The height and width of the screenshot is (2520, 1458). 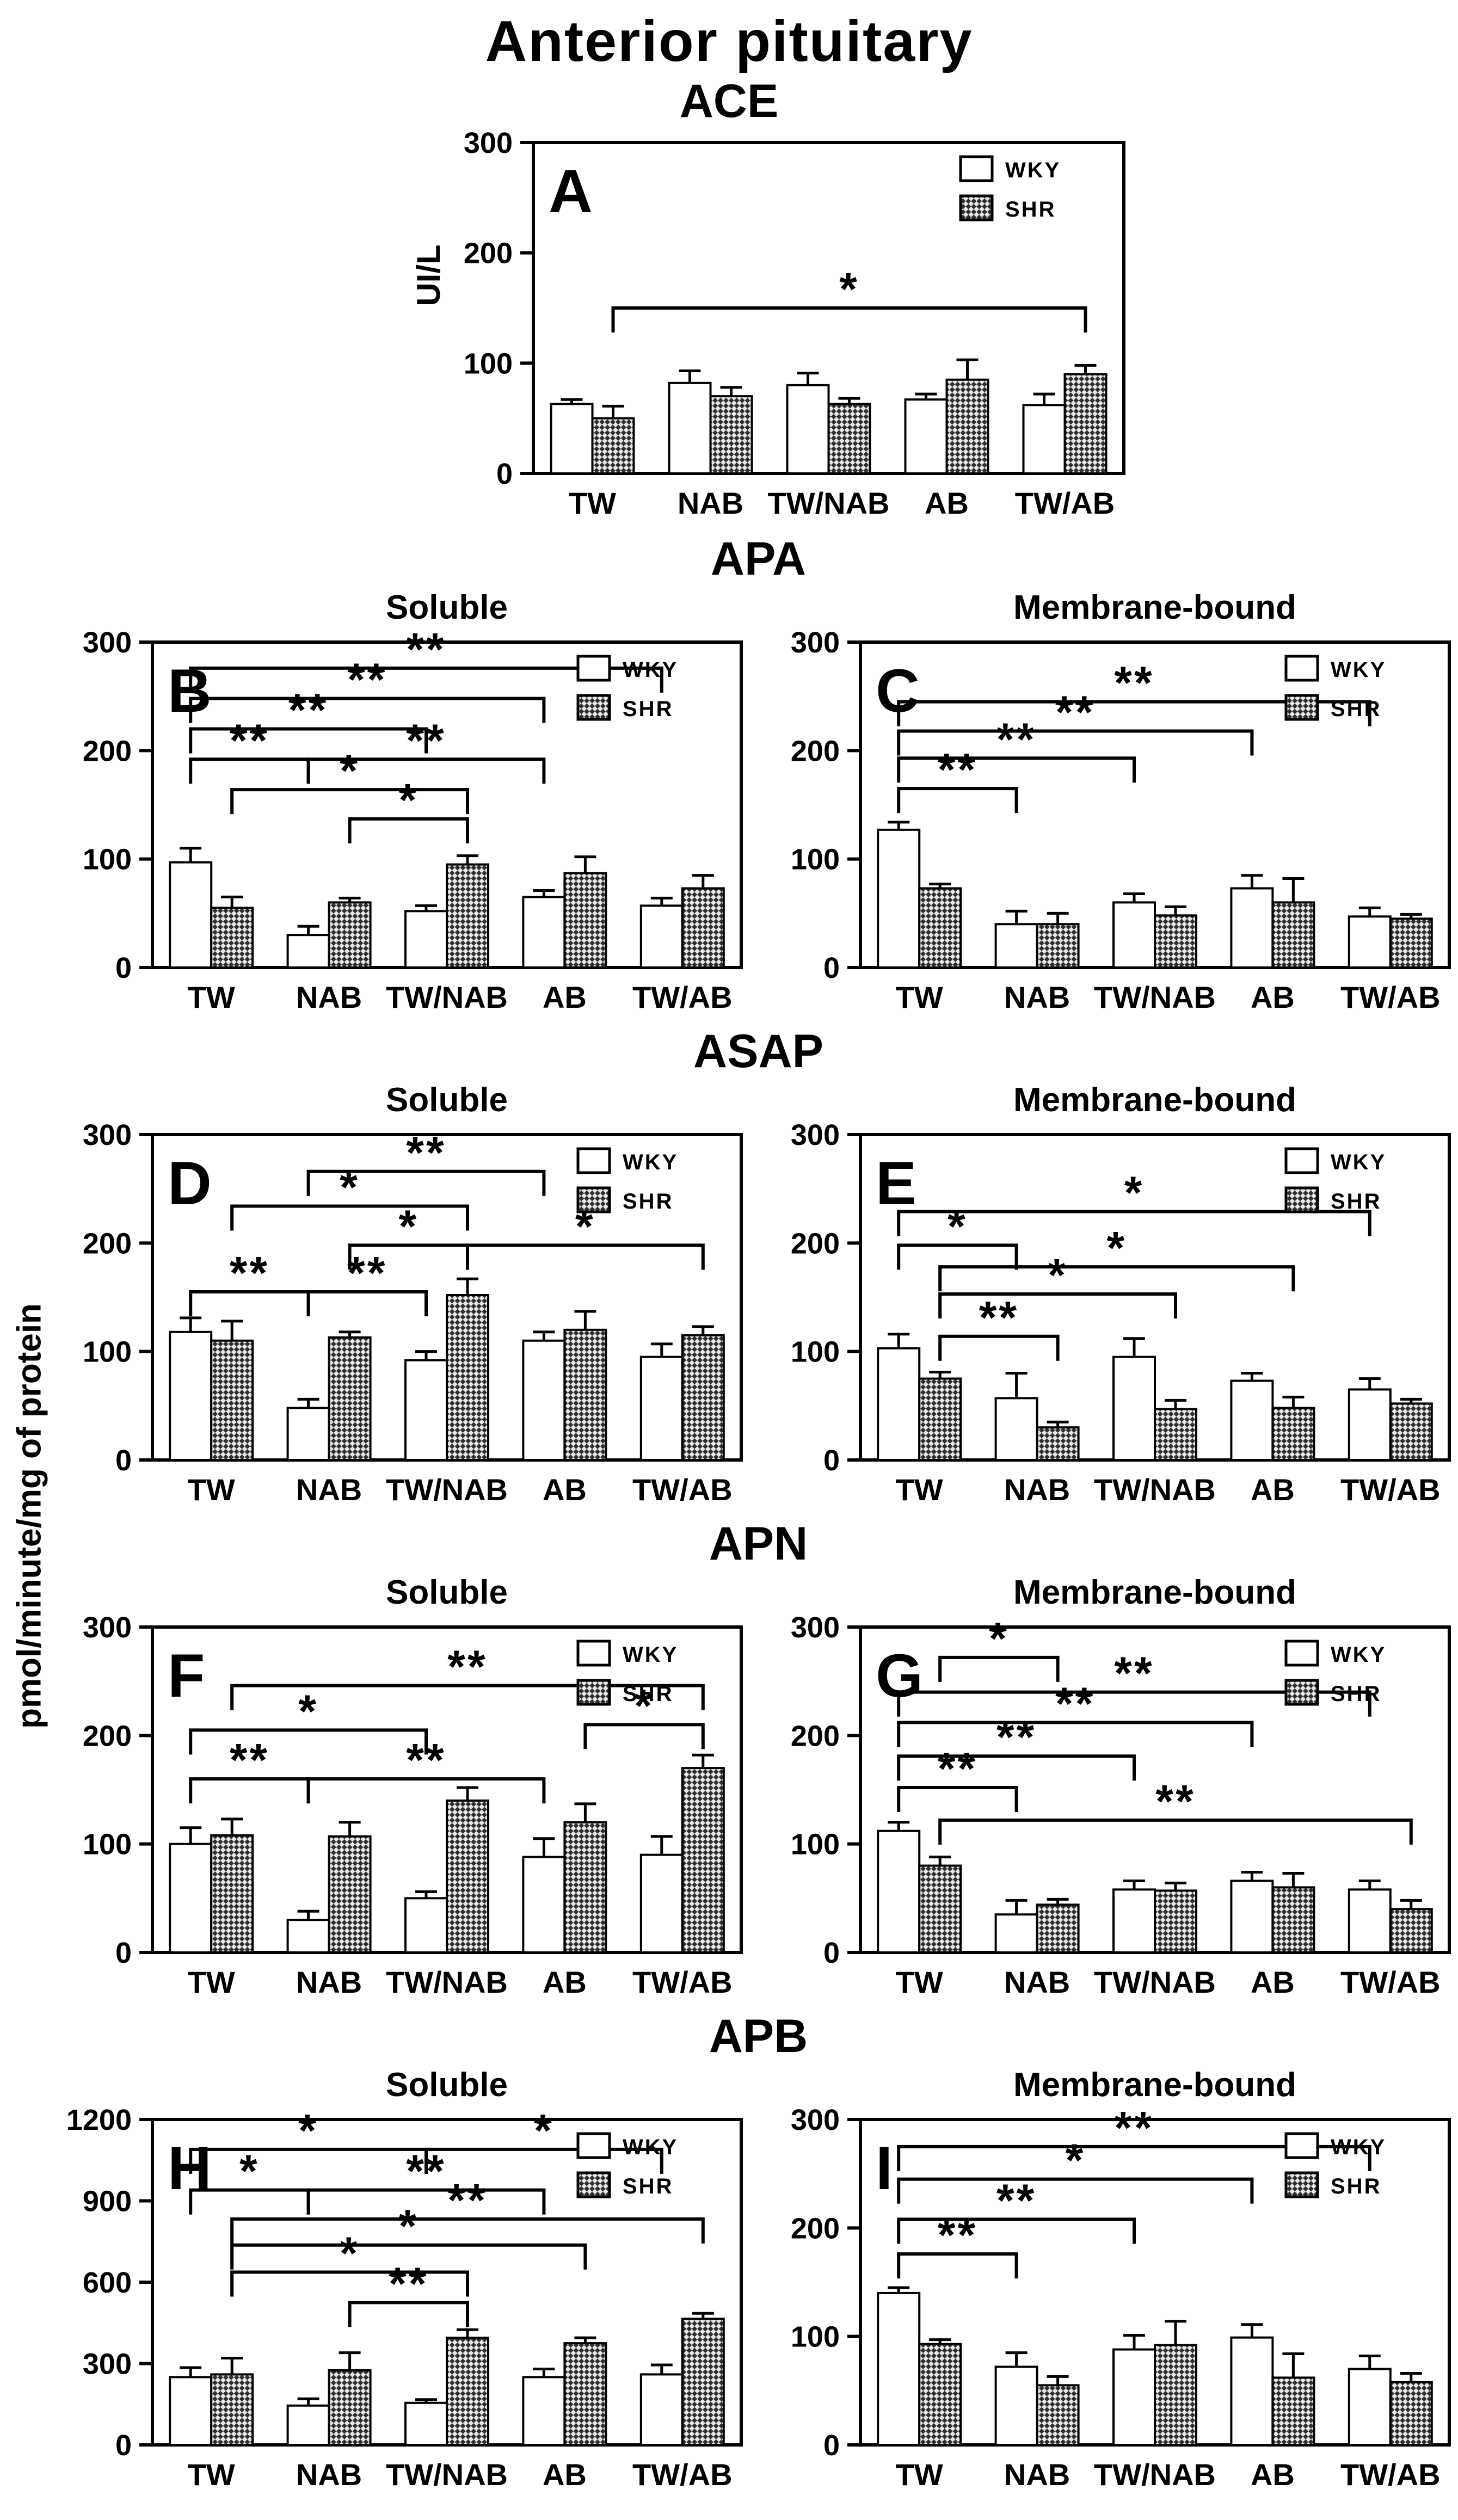 I want to click on bar-D-TW/NAB-WKY, so click(x=426, y=1410).